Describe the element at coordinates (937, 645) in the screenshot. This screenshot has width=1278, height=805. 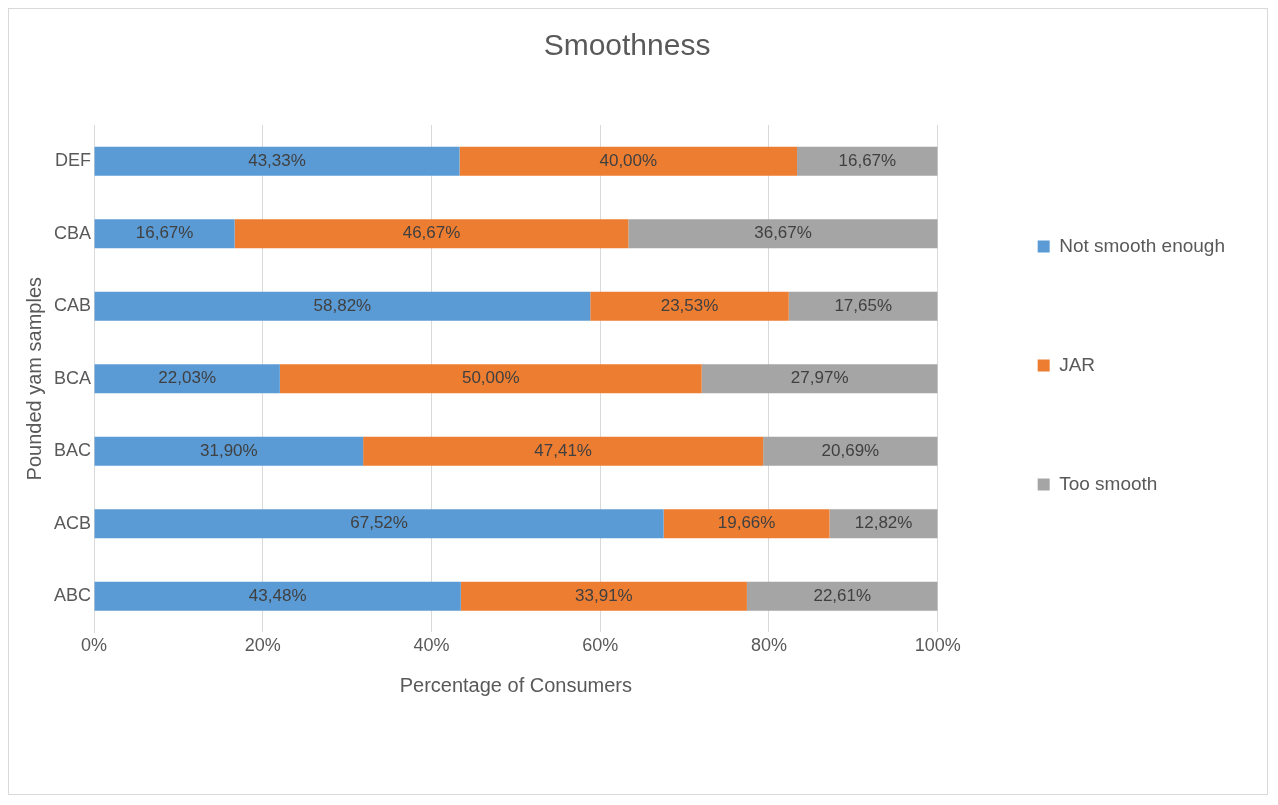
I see `x-tick-label: 100%` at that location.